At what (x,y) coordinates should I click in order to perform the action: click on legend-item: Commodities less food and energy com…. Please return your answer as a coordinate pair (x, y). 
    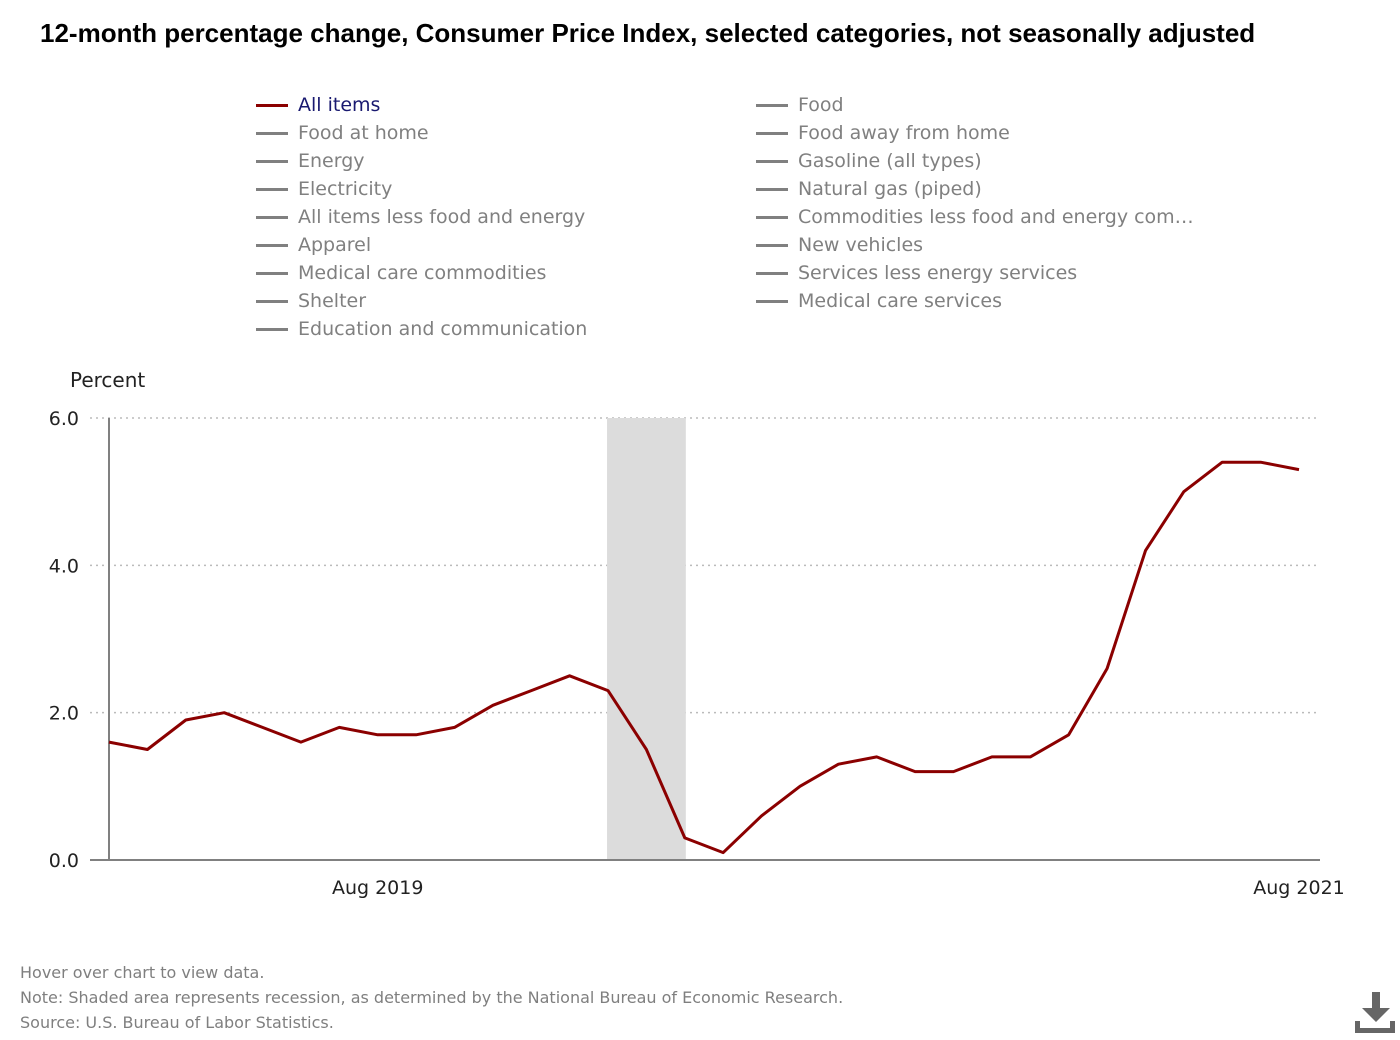
    Looking at the image, I should click on (975, 217).